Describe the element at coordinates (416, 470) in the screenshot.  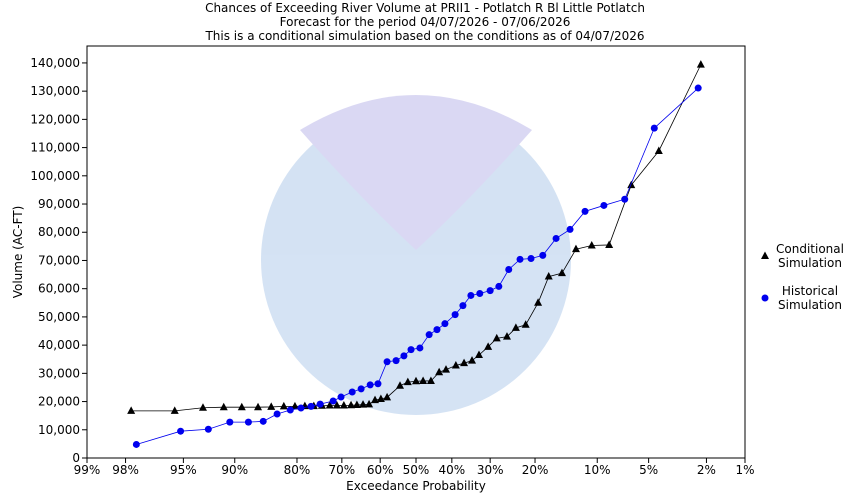
I see `x-tick-label: 50%` at that location.